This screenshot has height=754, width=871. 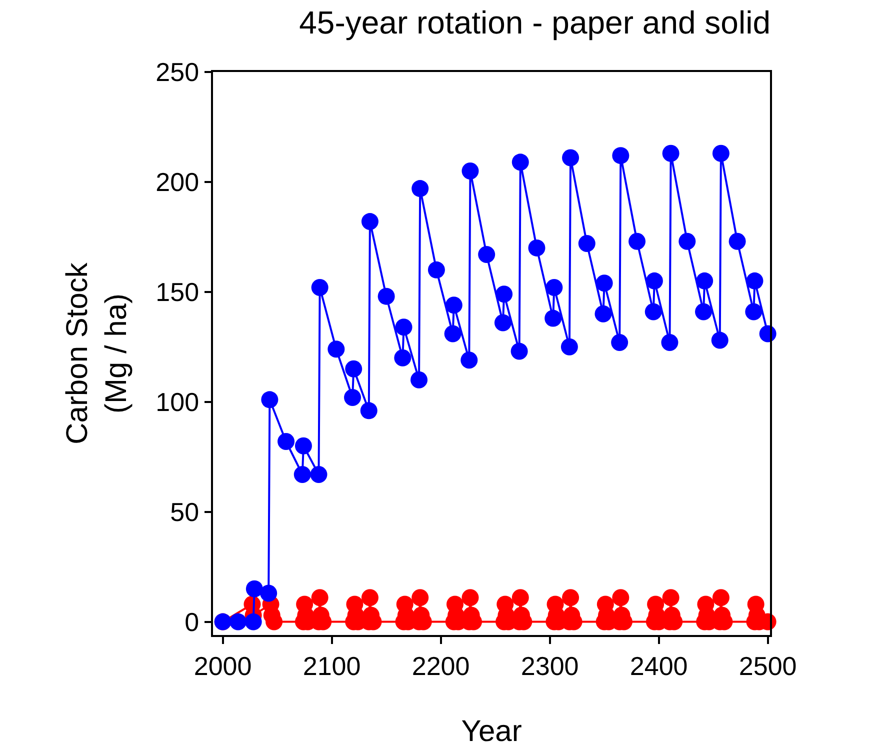 I want to click on y-tick-label: 0, so click(x=192, y=621).